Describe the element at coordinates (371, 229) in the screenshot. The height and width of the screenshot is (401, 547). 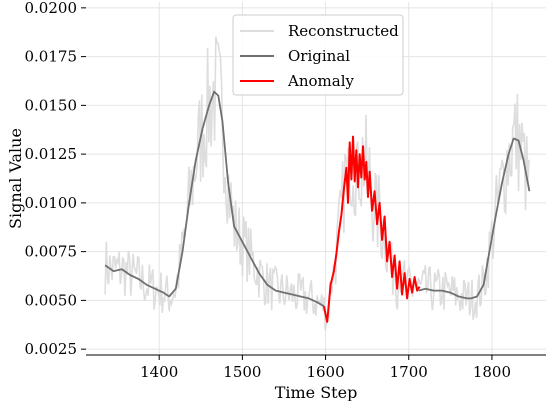
I see `anomaly-series-line` at that location.